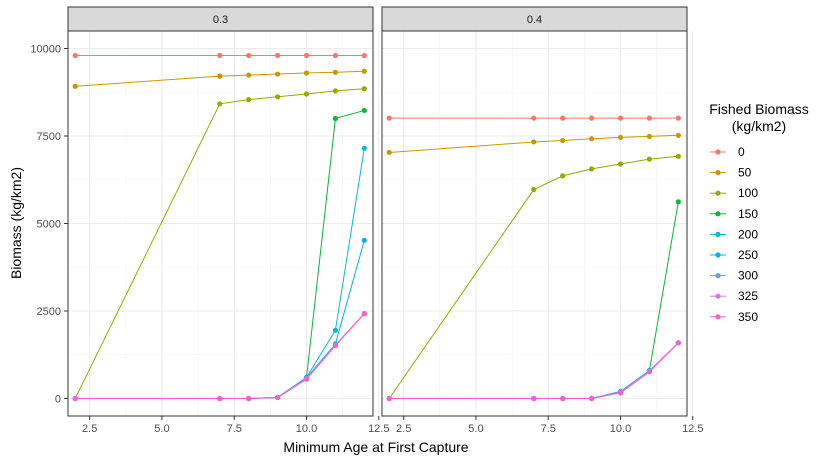  I want to click on facet-strip, so click(220, 19).